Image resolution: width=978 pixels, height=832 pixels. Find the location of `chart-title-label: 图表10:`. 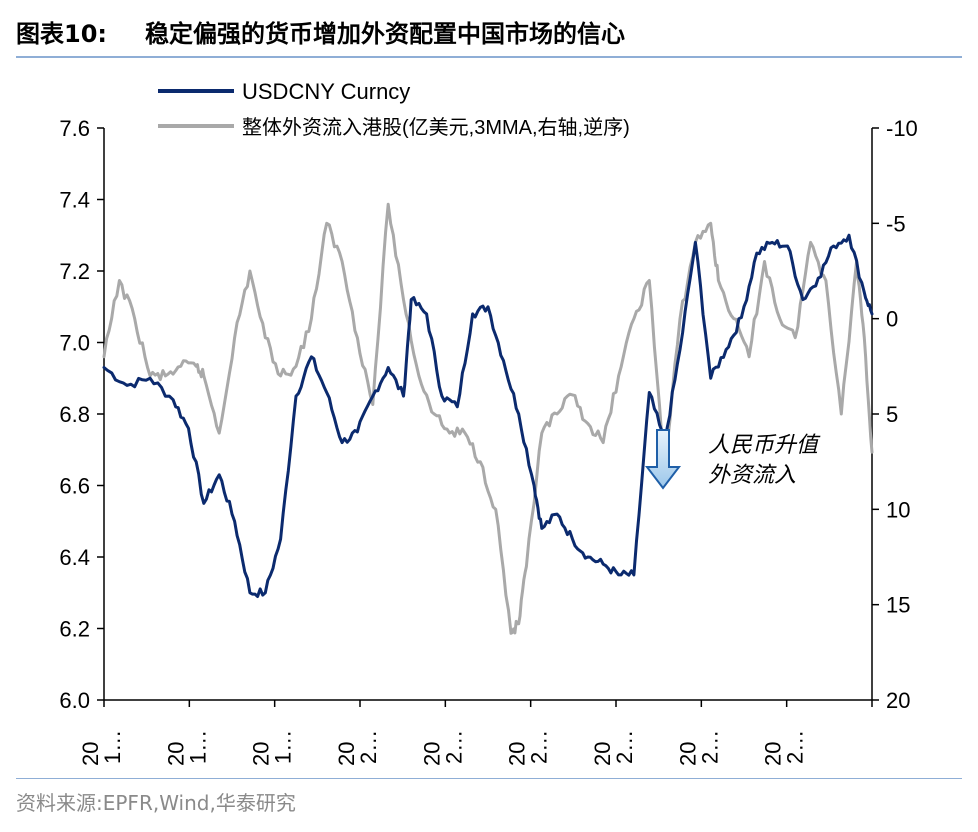

chart-title-label: 图表10: is located at coordinates (61, 34).